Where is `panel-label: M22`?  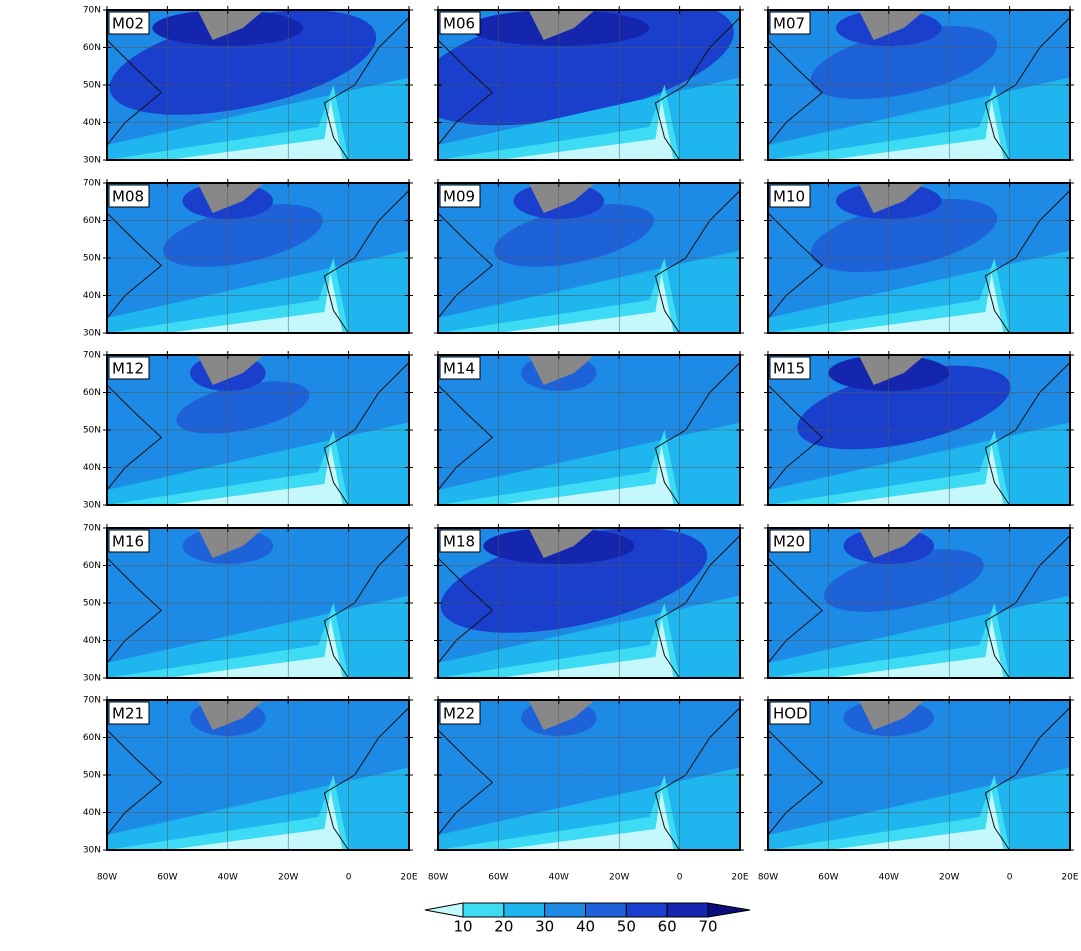 panel-label: M22 is located at coordinates (459, 714).